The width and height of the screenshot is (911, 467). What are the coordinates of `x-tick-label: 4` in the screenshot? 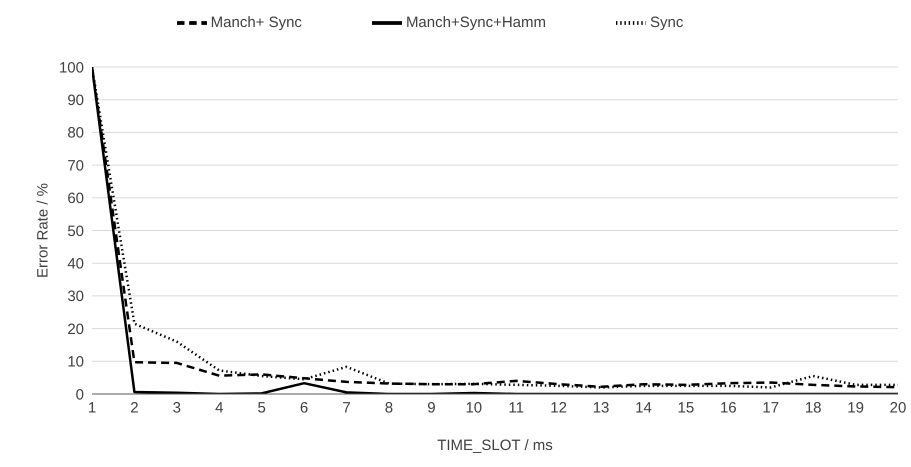 It's located at (219, 408).